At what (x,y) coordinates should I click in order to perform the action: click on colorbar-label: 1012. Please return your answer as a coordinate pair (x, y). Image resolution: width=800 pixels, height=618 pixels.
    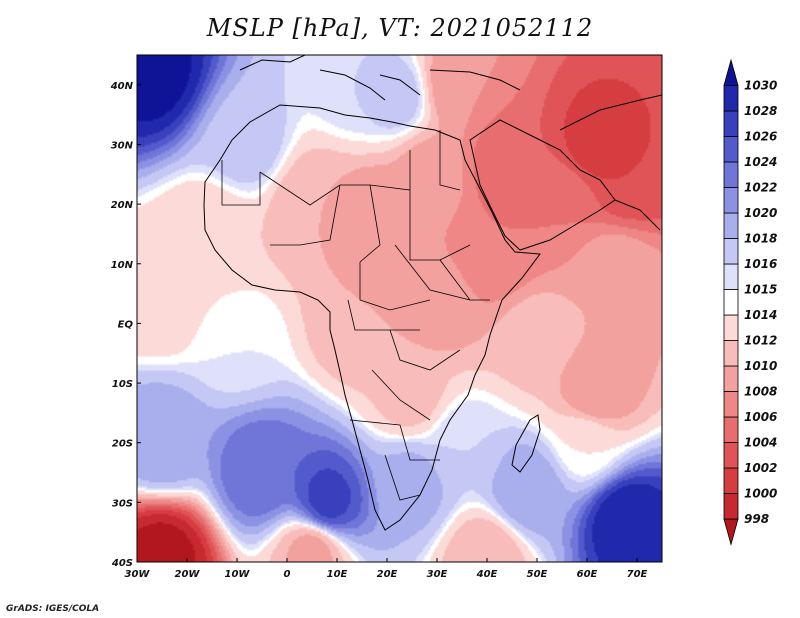
    Looking at the image, I should click on (760, 341).